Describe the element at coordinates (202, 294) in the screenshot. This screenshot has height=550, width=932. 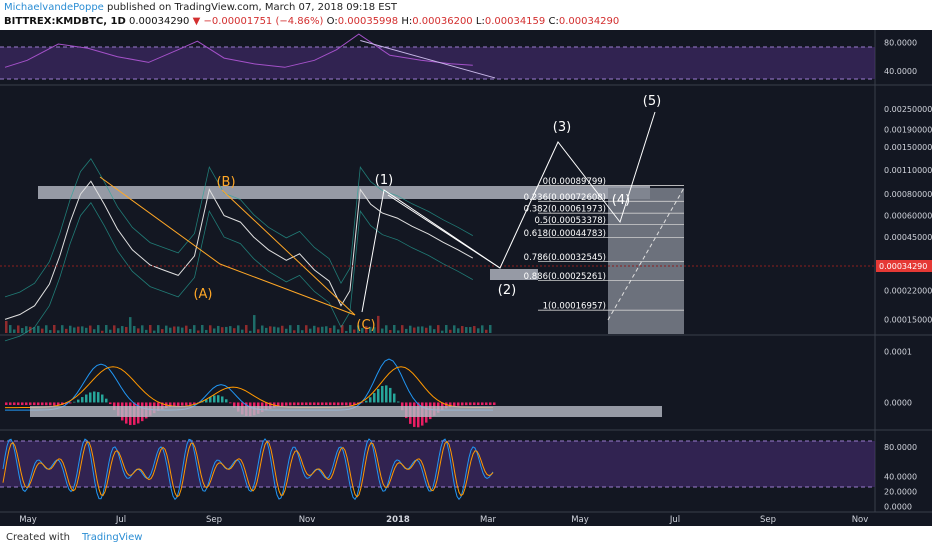
I see `wave-a-label: (A)` at that location.